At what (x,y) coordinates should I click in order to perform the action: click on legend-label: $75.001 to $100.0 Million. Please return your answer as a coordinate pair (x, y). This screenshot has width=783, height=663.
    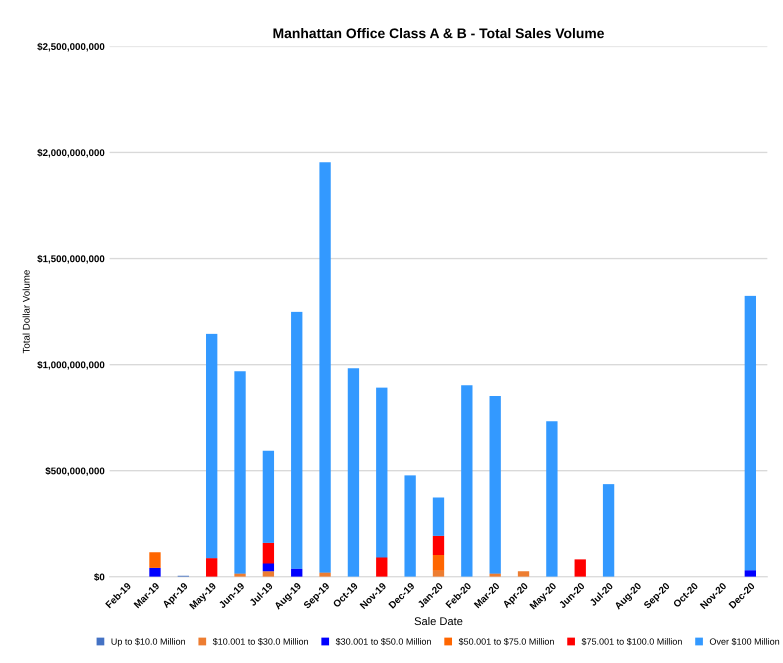
    Looking at the image, I should click on (632, 642).